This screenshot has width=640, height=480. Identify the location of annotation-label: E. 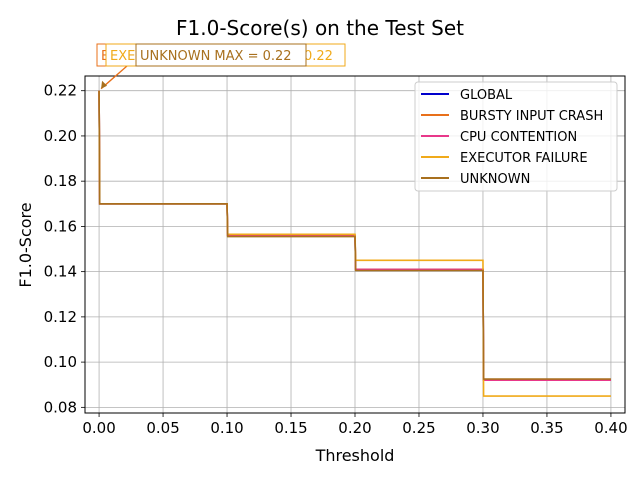
(105, 56).